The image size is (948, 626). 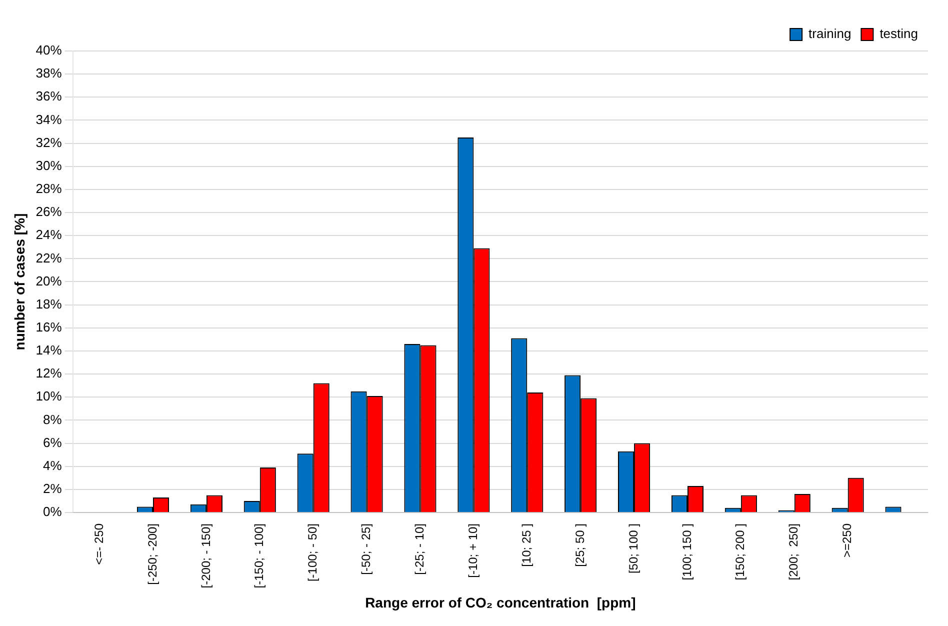 What do you see at coordinates (259, 555) in the screenshot?
I see `x-tick-label: [-150; - 100]` at bounding box center [259, 555].